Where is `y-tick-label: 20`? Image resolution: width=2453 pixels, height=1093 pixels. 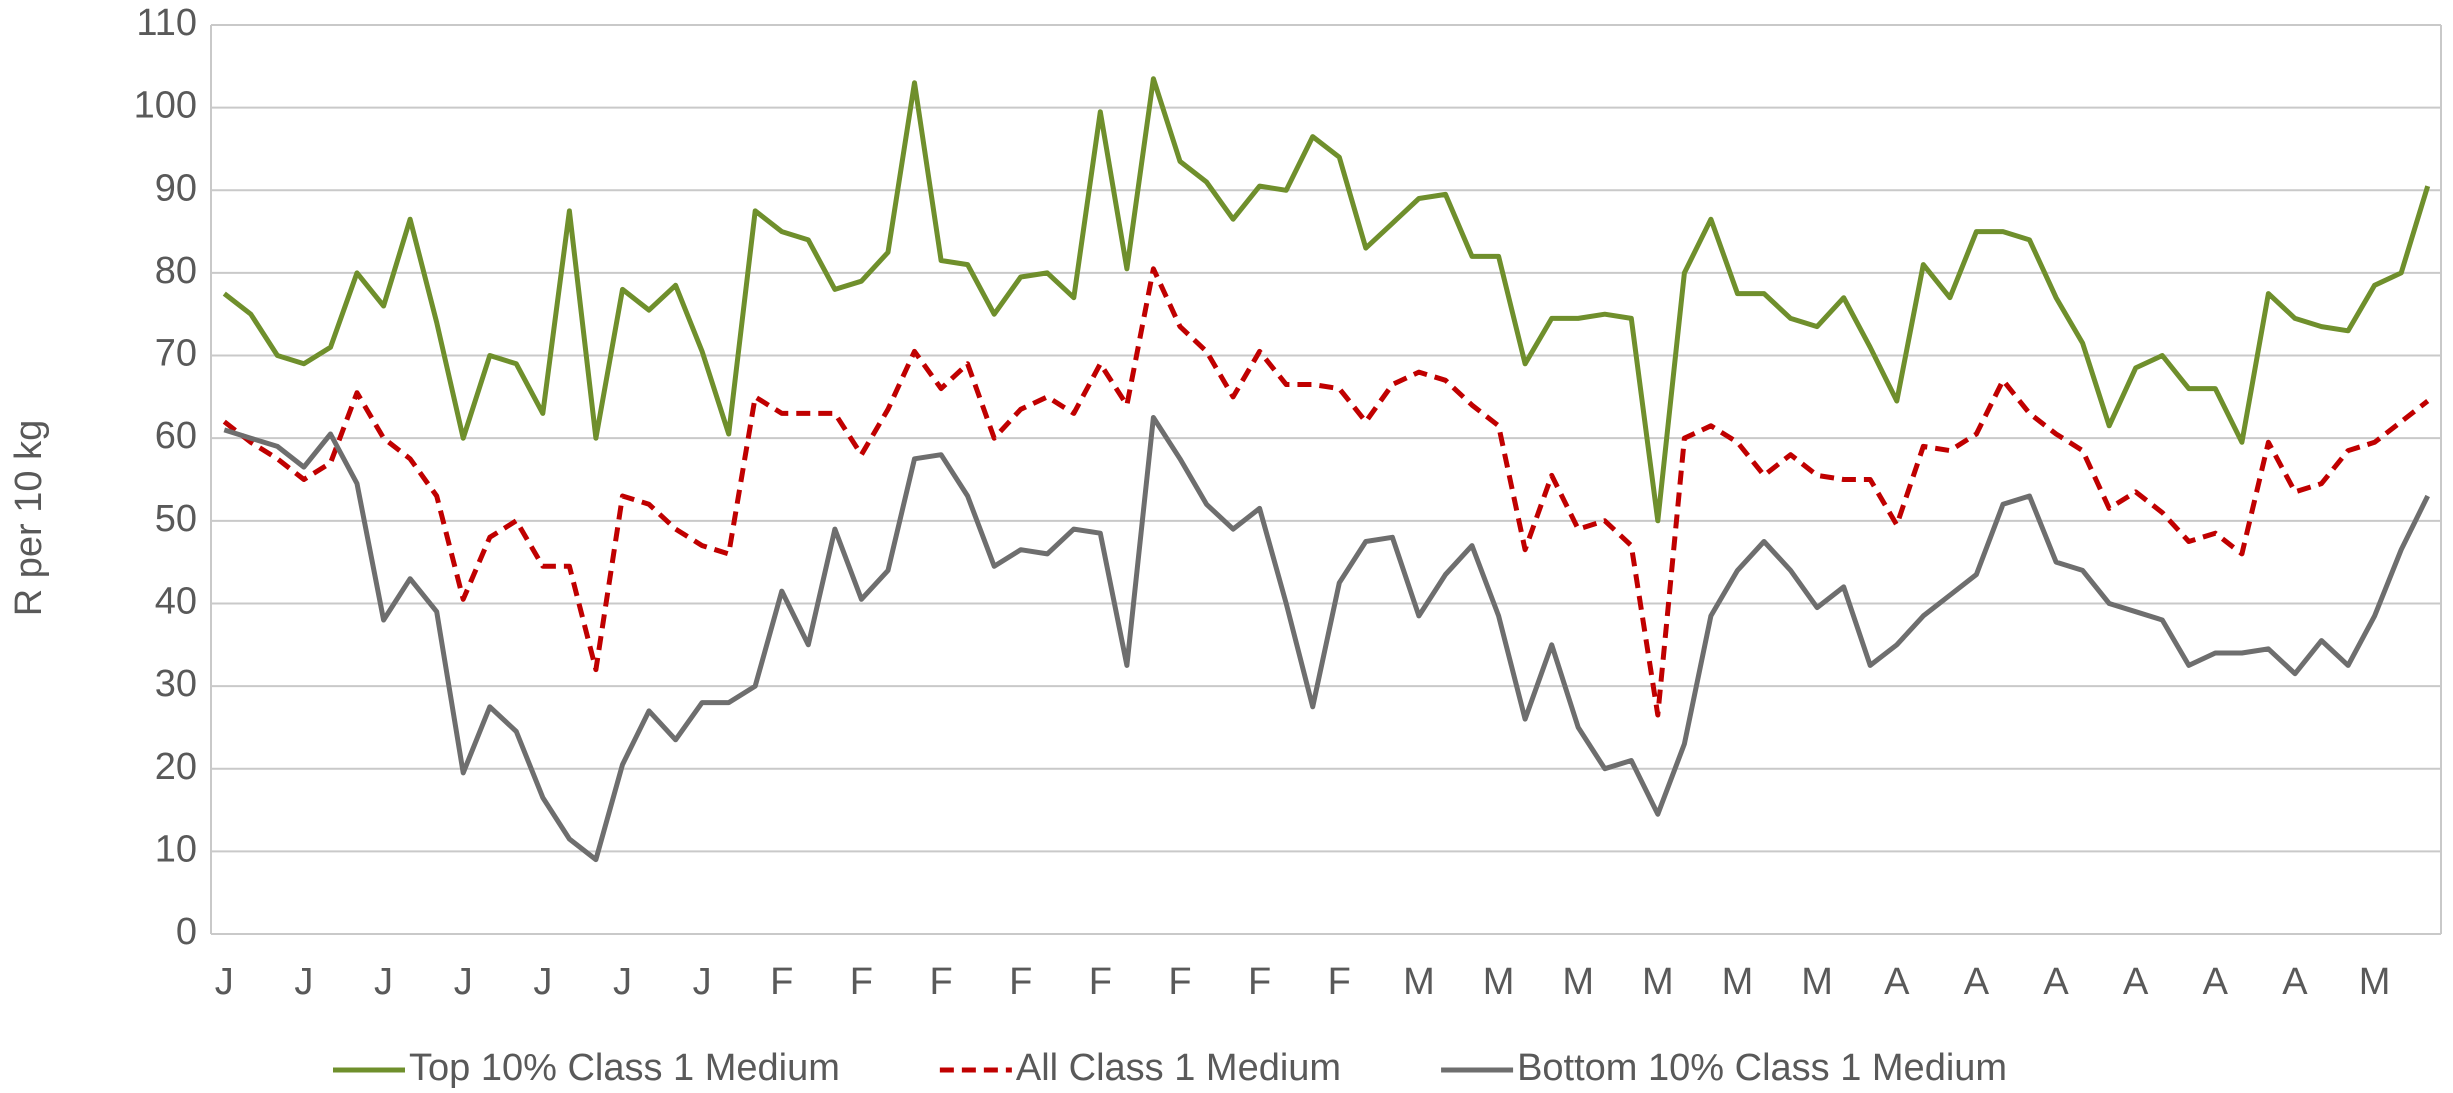
y-tick-label: 20 is located at coordinates (176, 767).